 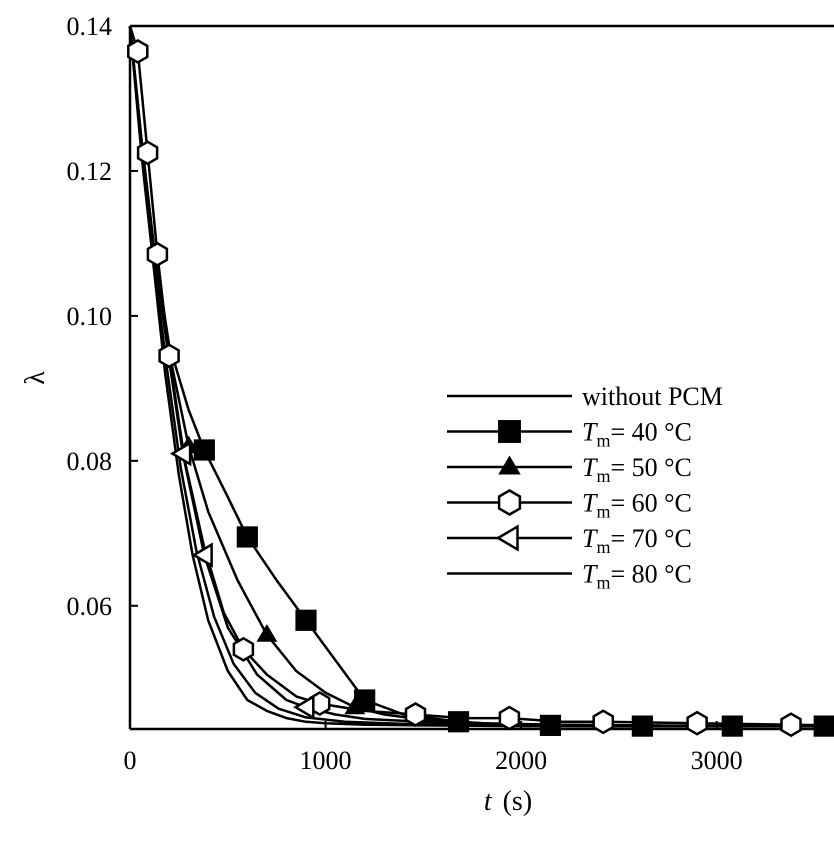 I want to click on legend-label: Tm= 40 °C, so click(x=637, y=434).